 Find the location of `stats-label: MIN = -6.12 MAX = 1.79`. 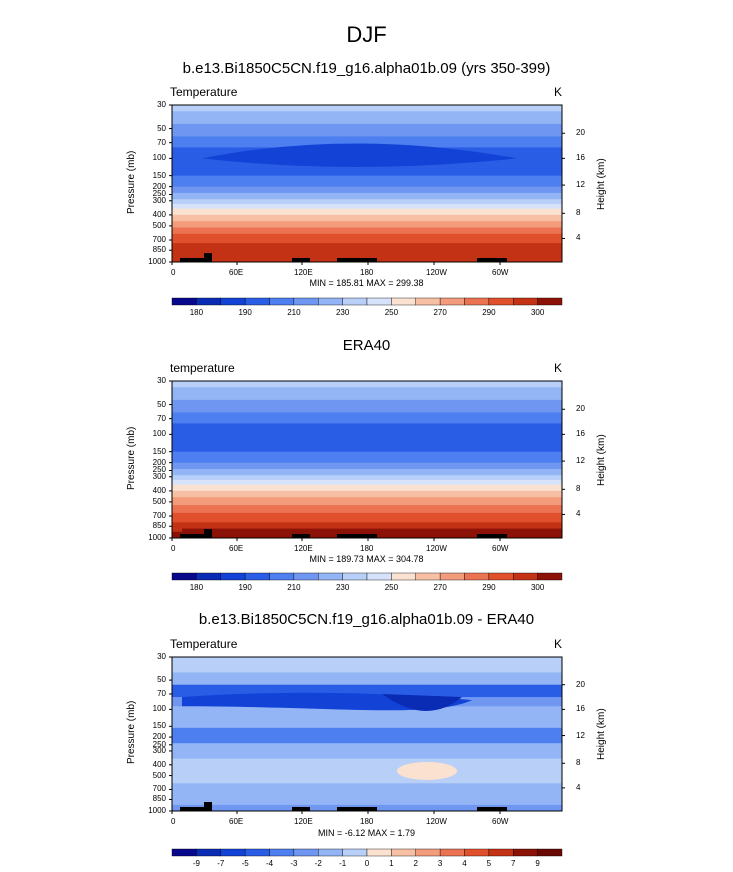

stats-label: MIN = -6.12 MAX = 1.79 is located at coordinates (366, 833).